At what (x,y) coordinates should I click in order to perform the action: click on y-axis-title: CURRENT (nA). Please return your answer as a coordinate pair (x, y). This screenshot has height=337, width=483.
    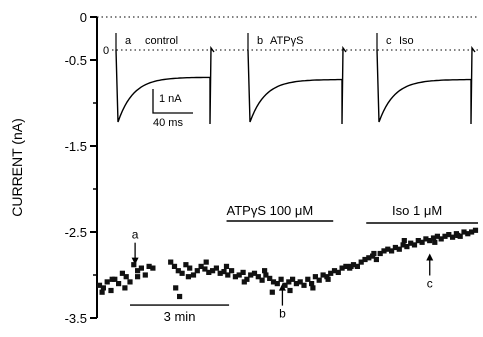
    Looking at the image, I should click on (17, 167).